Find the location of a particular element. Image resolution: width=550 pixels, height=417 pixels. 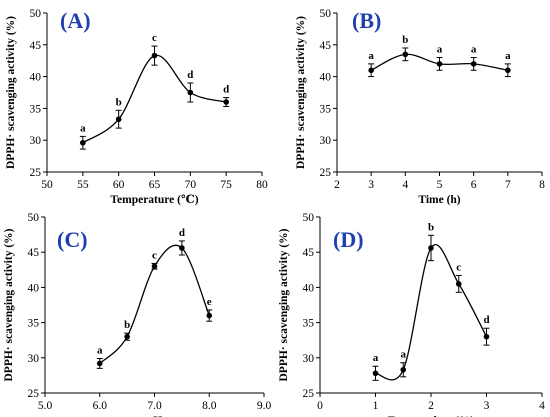

x-tick-label: 80 is located at coordinates (262, 185).